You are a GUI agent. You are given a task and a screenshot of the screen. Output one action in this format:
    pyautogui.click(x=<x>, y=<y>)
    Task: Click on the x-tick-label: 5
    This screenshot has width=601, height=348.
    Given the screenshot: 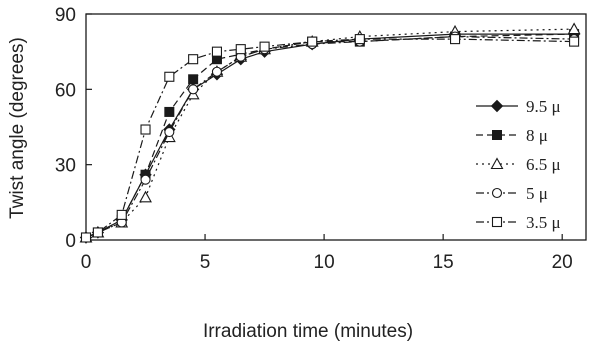 What is the action you would take?
    pyautogui.click(x=205, y=262)
    